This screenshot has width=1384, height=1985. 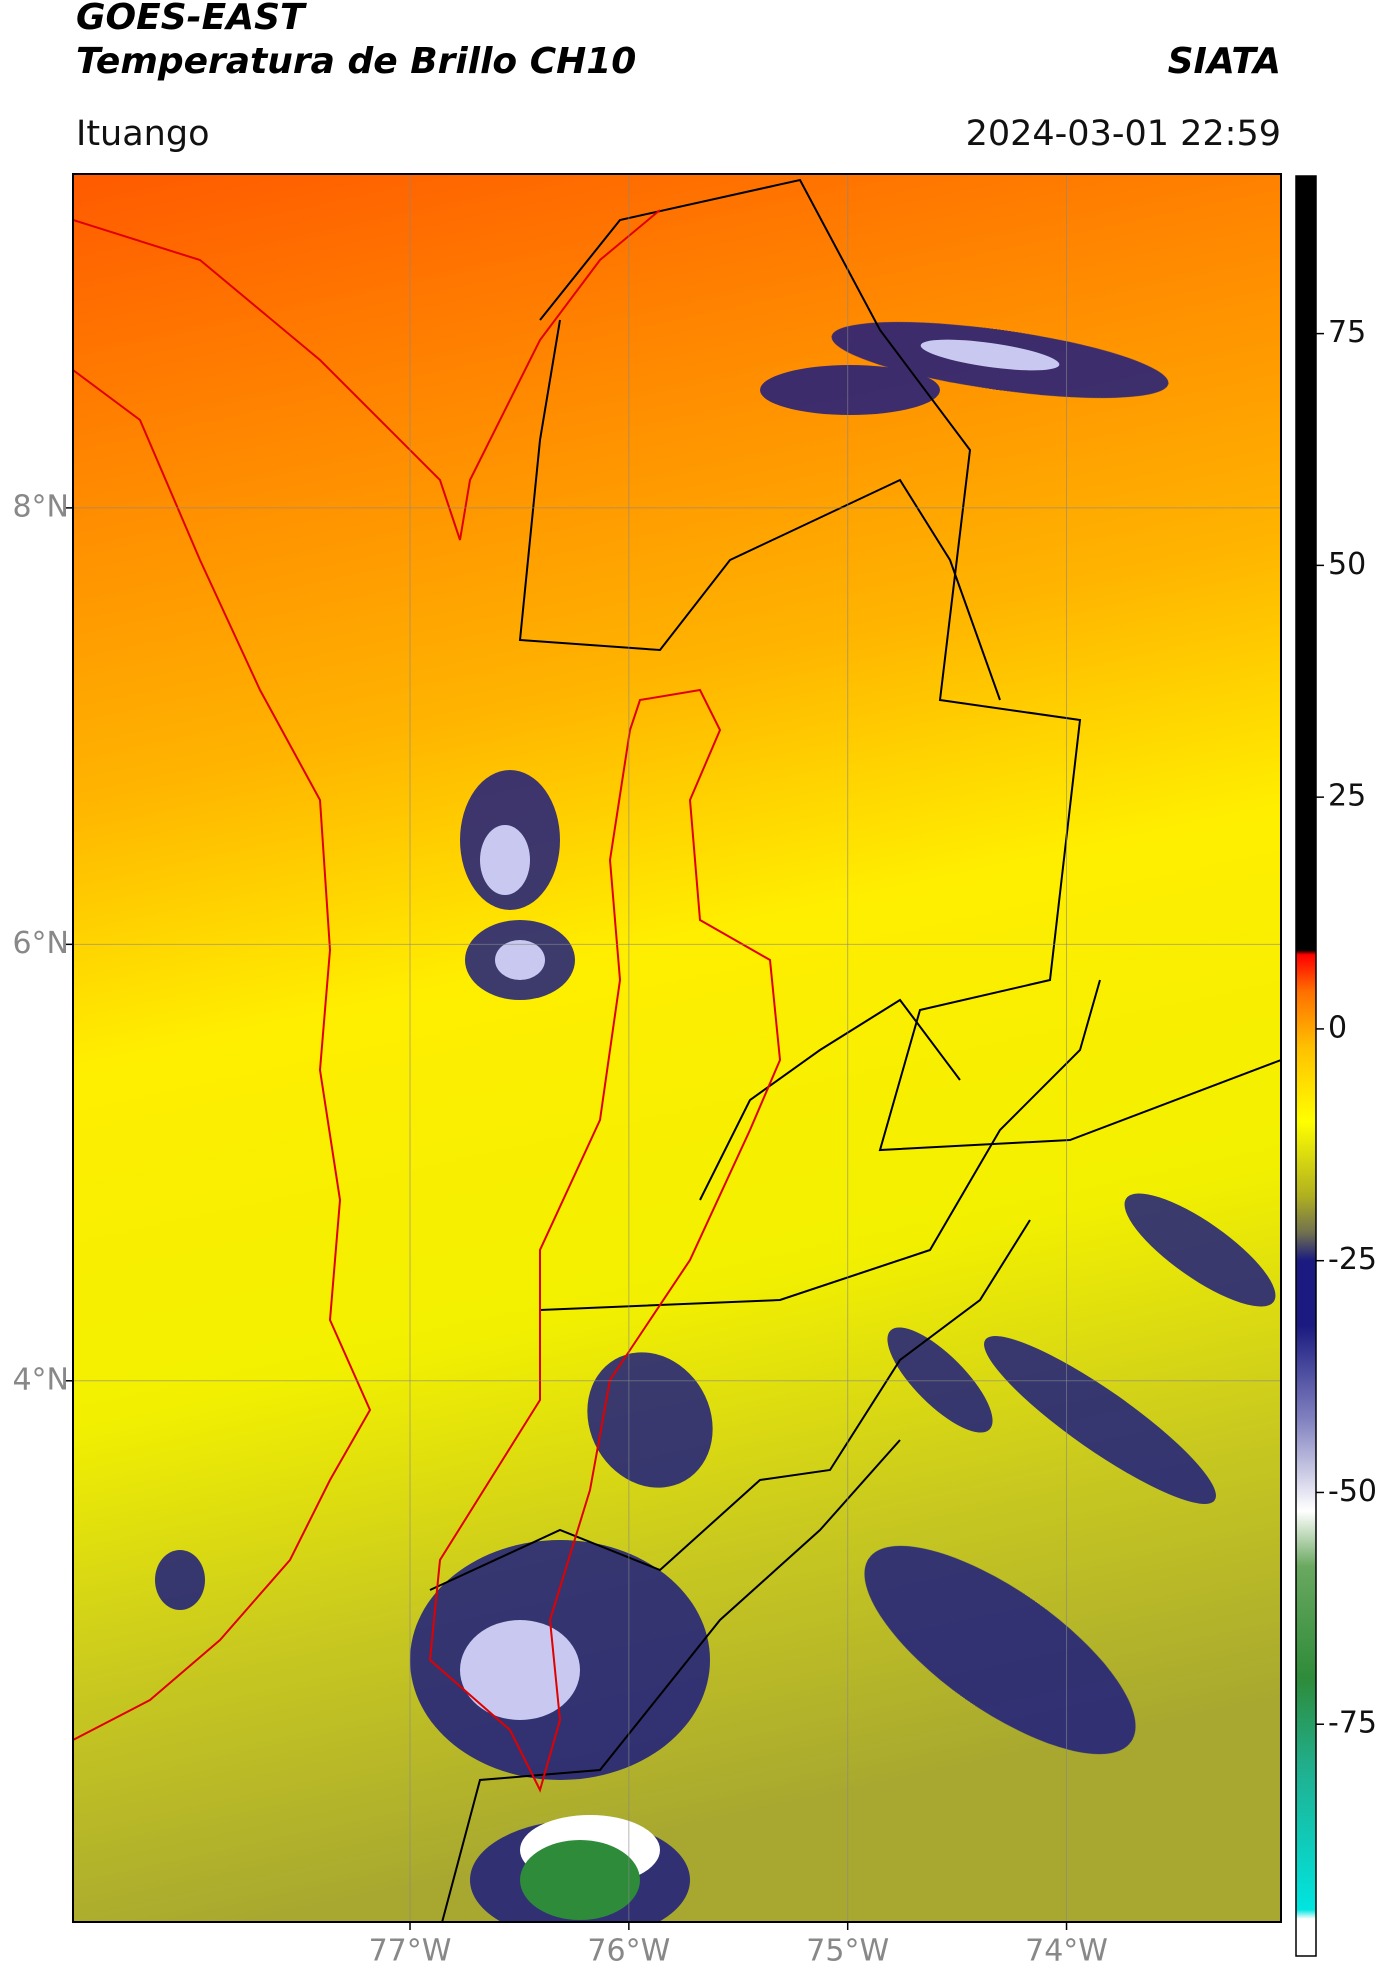 What do you see at coordinates (356, 61) in the screenshot?
I see `subtitle: Temperatura de Brillo CH10` at bounding box center [356, 61].